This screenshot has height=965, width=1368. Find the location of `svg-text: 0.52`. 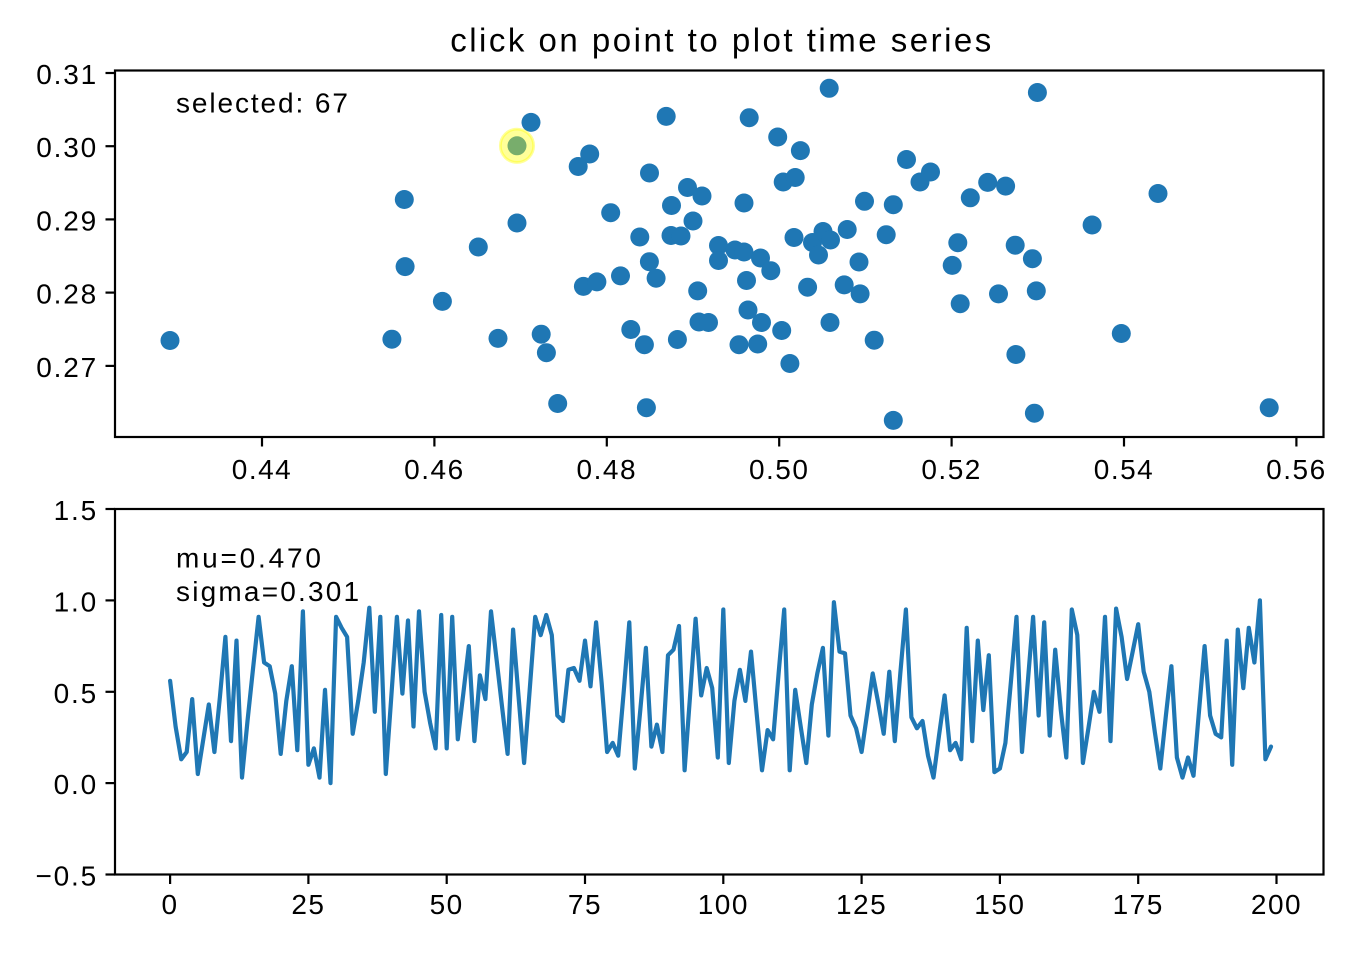

svg-text: 0.52 is located at coordinates (951, 469).